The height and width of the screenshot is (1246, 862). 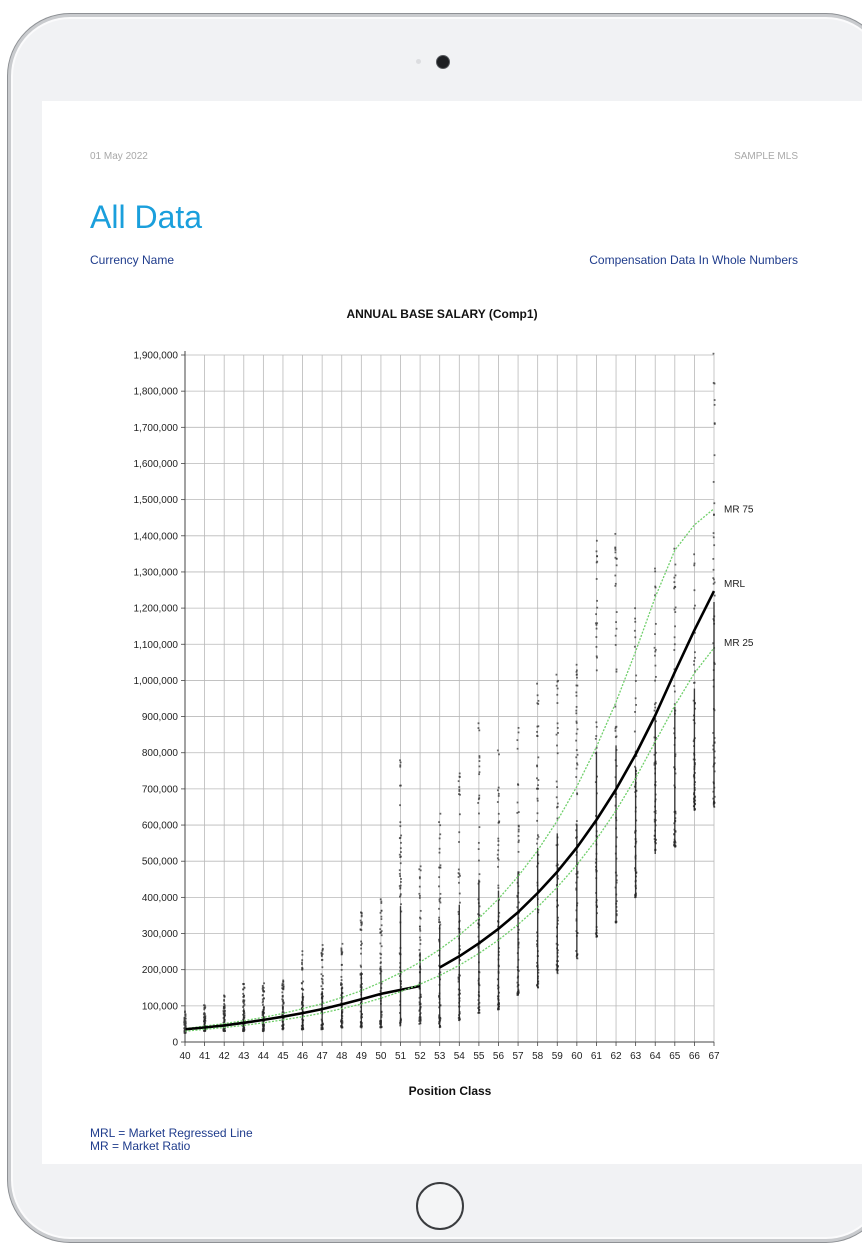 I want to click on home-button, so click(x=440, y=1206).